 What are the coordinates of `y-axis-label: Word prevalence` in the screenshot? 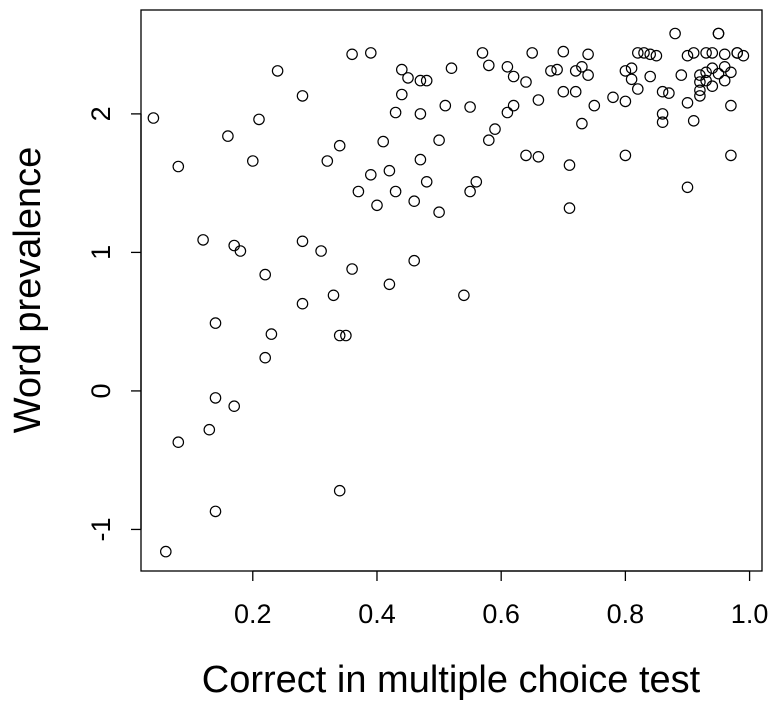 It's located at (28, 290).